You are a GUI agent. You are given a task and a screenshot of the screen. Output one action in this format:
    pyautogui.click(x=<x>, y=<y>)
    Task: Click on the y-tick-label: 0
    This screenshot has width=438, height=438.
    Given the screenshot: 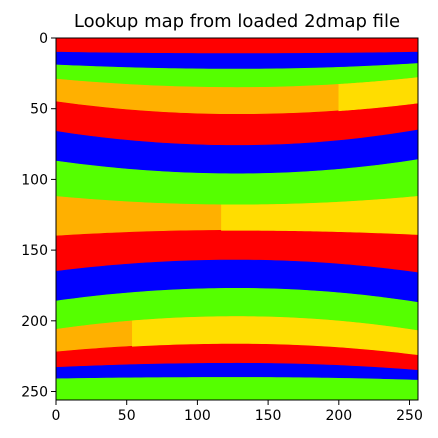 What is the action you would take?
    pyautogui.click(x=43, y=39)
    